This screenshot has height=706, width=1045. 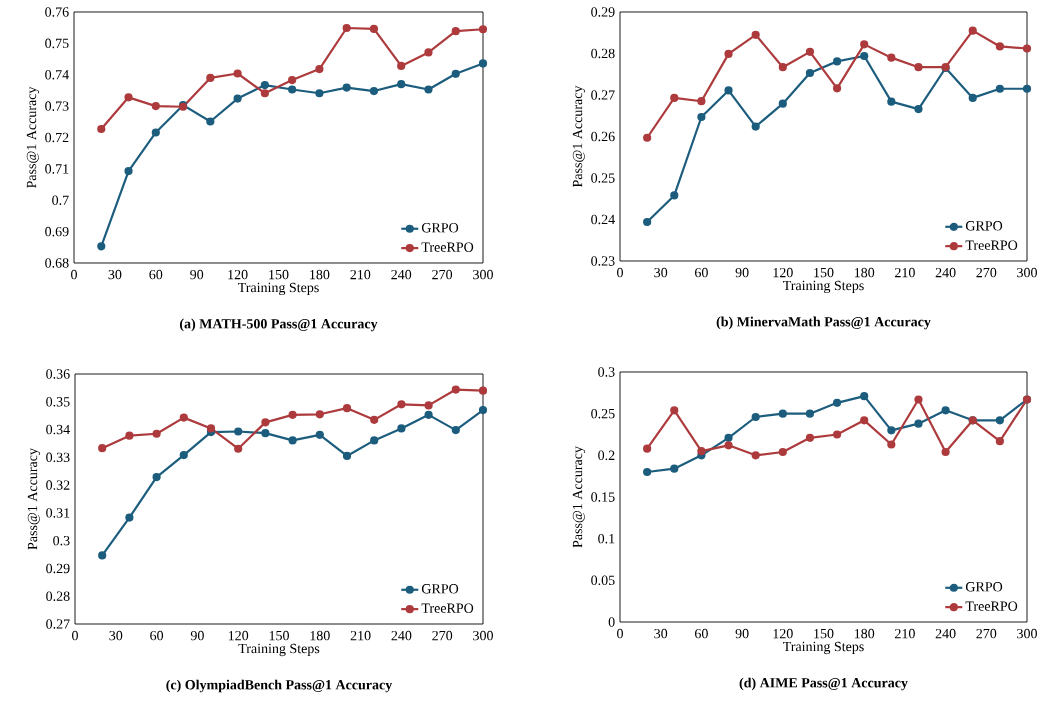 What do you see at coordinates (58, 429) in the screenshot?
I see `y-tick-label: 0.34` at bounding box center [58, 429].